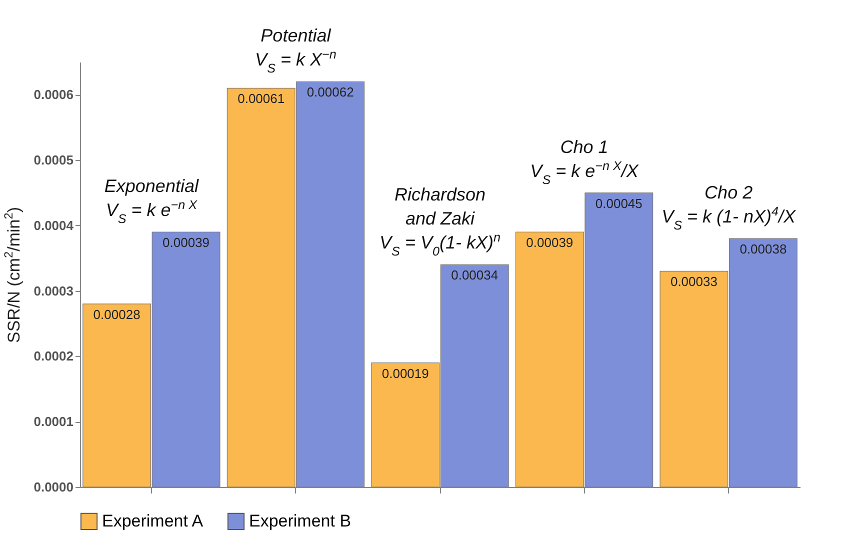 Image resolution: width=850 pixels, height=549 pixels. I want to click on y-tick-label: 0.0000, so click(54, 487).